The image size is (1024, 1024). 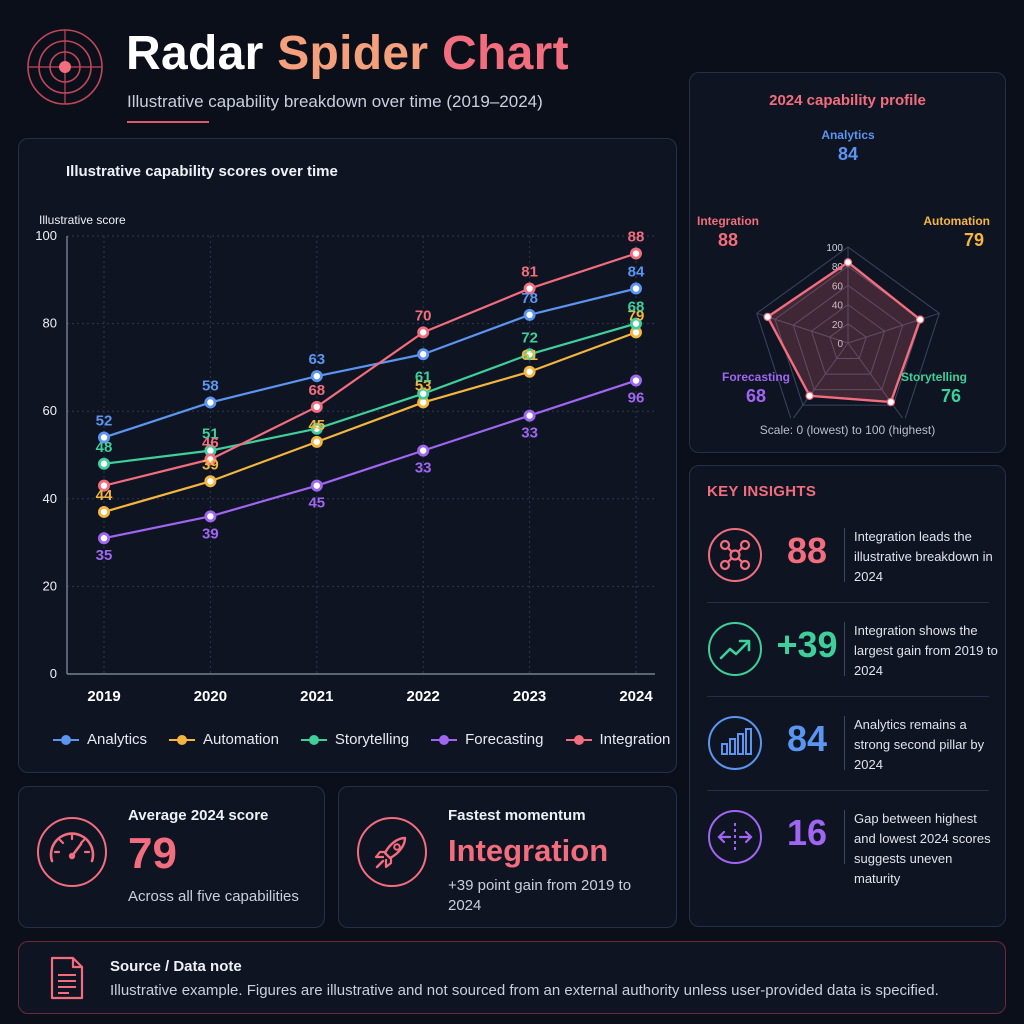 What do you see at coordinates (117, 739) in the screenshot?
I see `legend-label: Analytics` at bounding box center [117, 739].